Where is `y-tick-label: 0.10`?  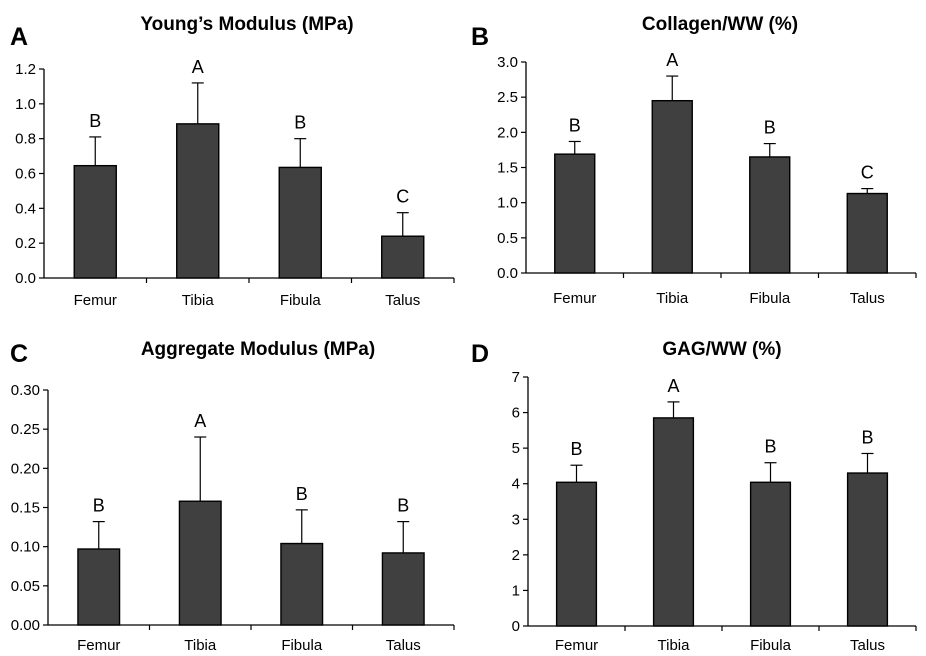
y-tick-label: 0.10 is located at coordinates (25, 547).